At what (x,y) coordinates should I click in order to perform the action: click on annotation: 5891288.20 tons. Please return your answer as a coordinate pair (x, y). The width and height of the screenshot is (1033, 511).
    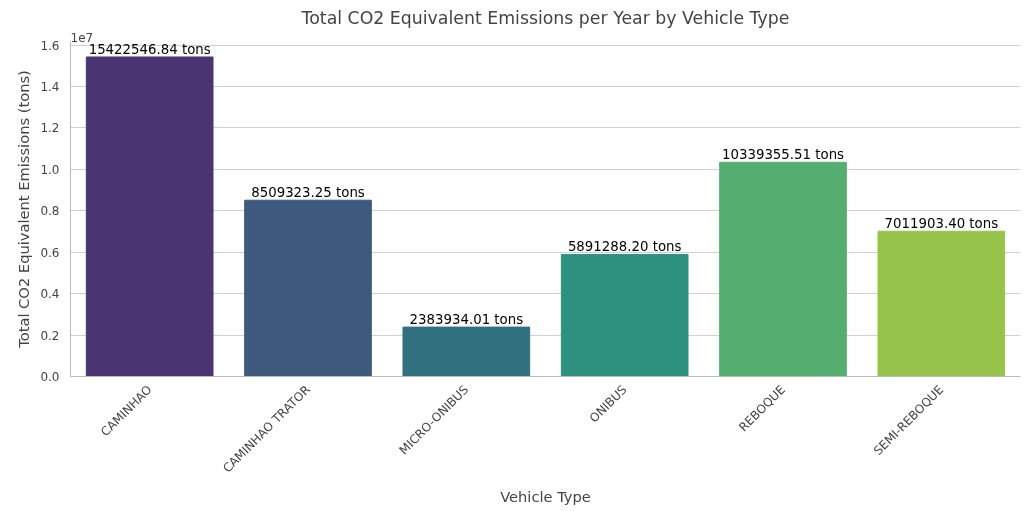
    Looking at the image, I should click on (624, 247).